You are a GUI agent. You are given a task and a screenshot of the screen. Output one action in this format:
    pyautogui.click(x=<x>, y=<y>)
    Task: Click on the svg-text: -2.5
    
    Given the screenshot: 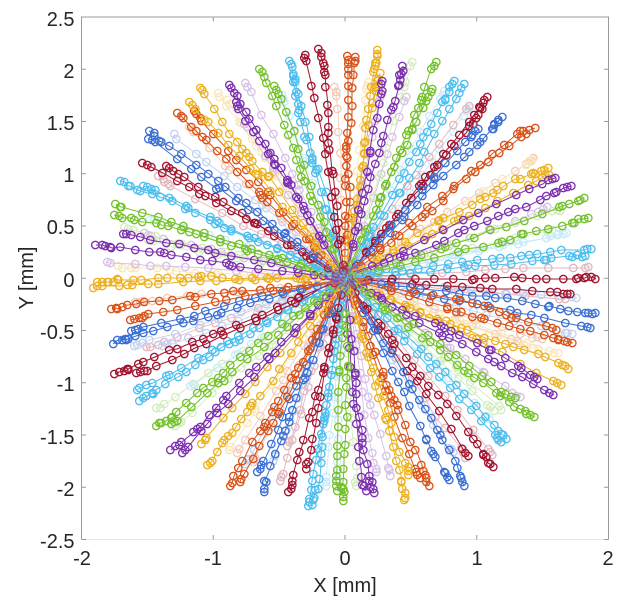 What is the action you would take?
    pyautogui.click(x=57, y=542)
    